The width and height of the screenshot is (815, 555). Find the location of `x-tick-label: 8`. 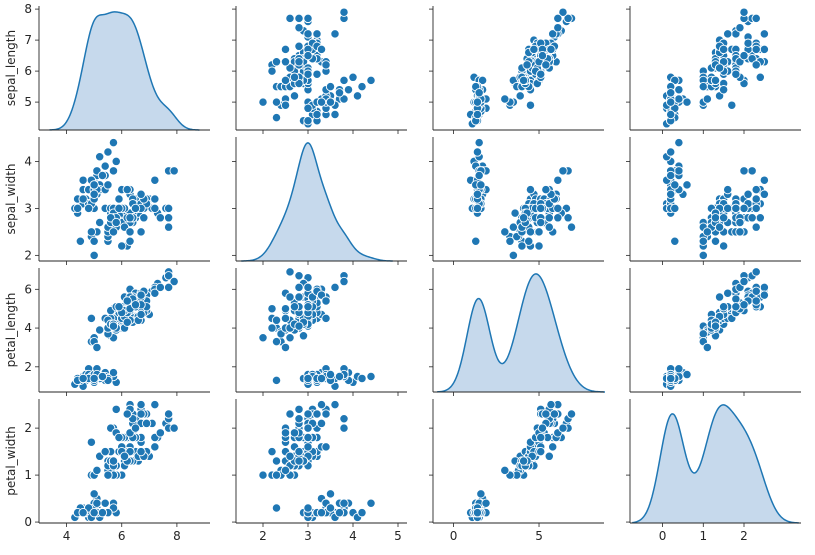

x-tick-label: 8 is located at coordinates (177, 536).